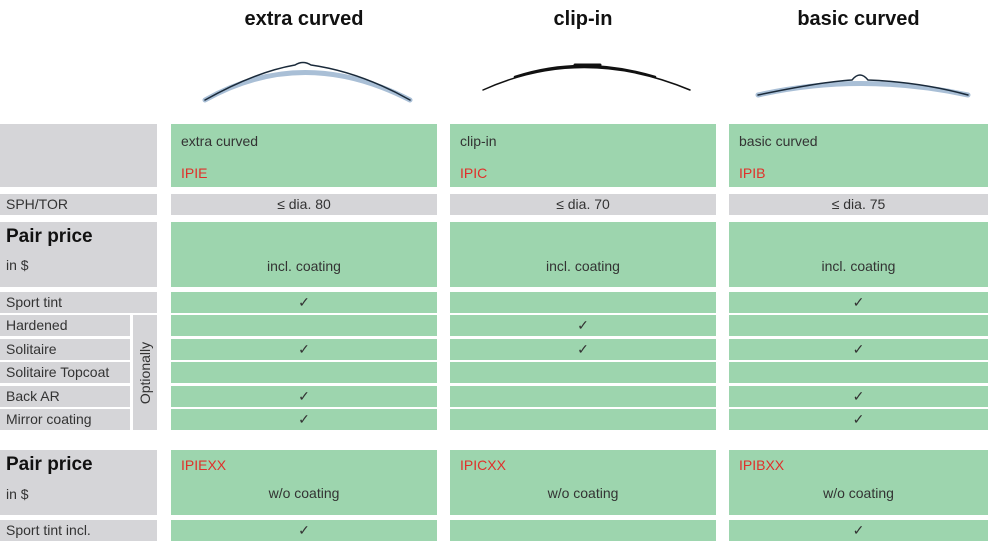 This screenshot has height=541, width=991. Describe the element at coordinates (304, 155) in the screenshot. I see `lens-cell: extra curved IPIE` at that location.